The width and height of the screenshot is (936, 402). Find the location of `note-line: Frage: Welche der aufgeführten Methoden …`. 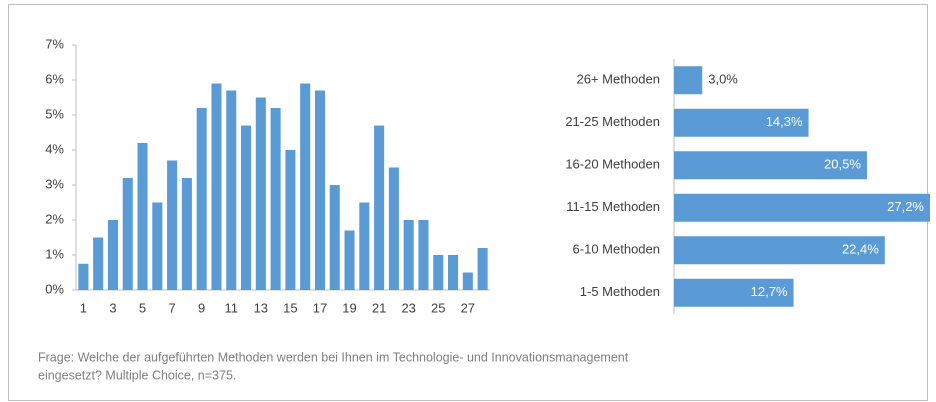

note-line: Frage: Welche der aufgeführten Methoden … is located at coordinates (333, 357).